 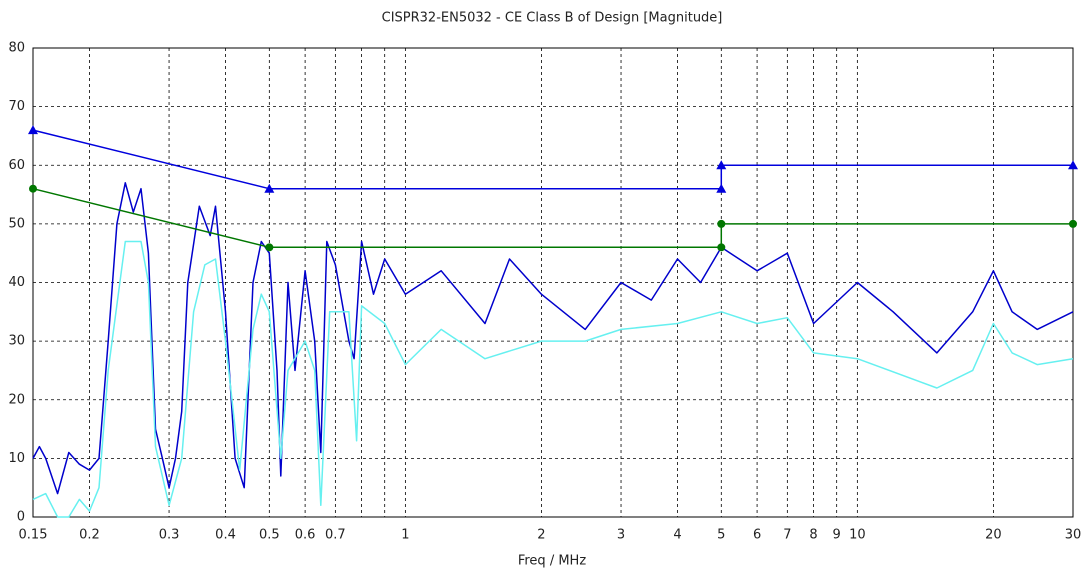 What do you see at coordinates (305, 535) in the screenshot?
I see `x-tick-label: 0.6` at bounding box center [305, 535].